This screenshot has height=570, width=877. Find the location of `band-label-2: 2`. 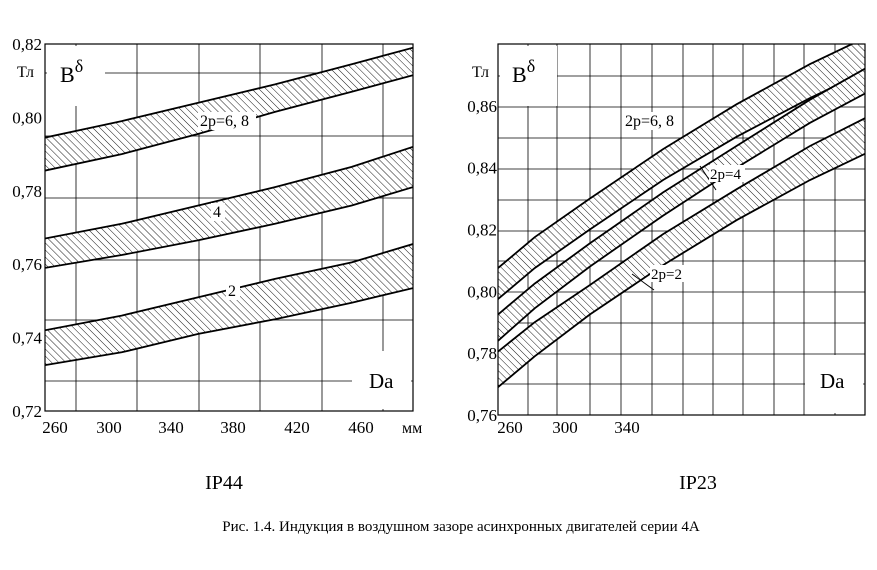

band-label-2: 2 is located at coordinates (232, 291).